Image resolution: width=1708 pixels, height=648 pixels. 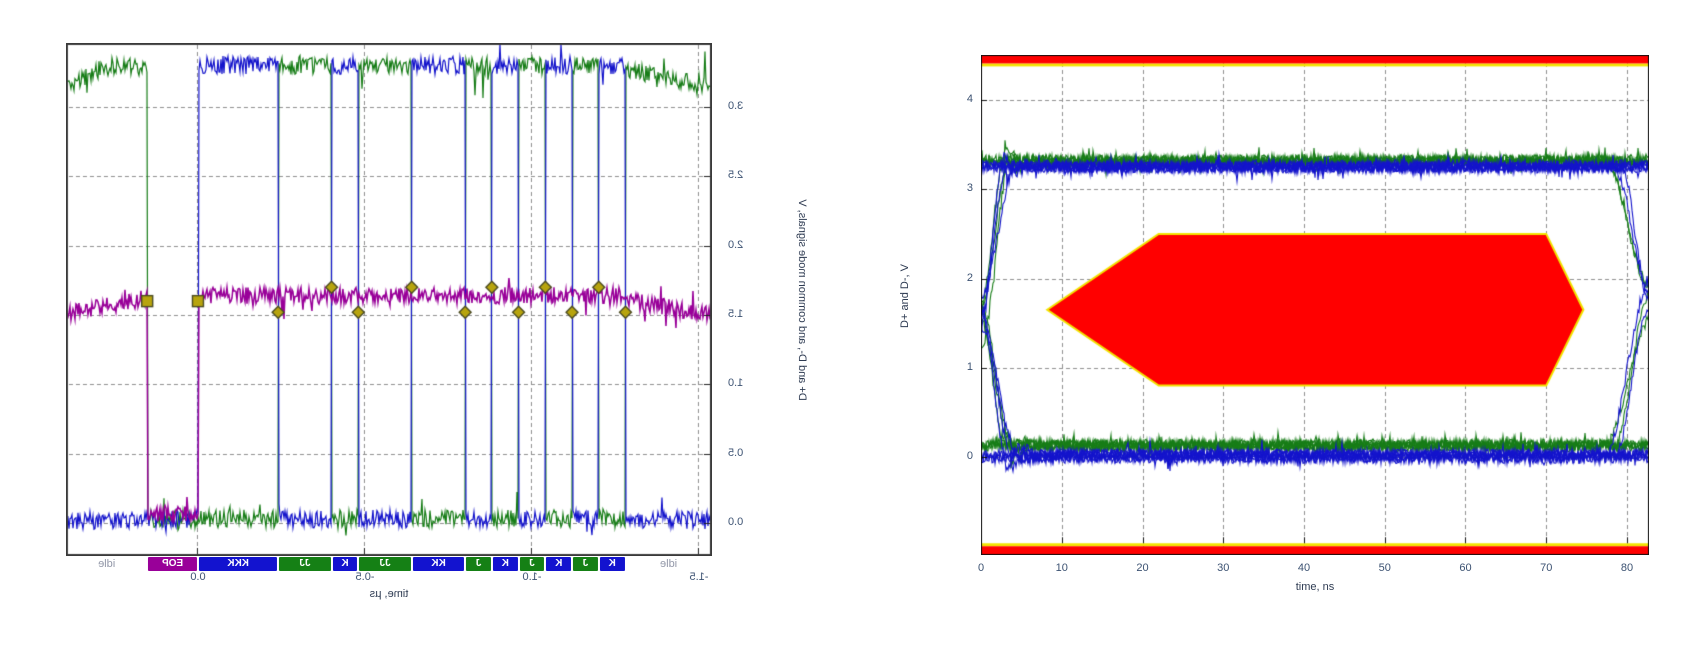 What do you see at coordinates (736, 452) in the screenshot?
I see `y-tick-label: 0.5` at bounding box center [736, 452].